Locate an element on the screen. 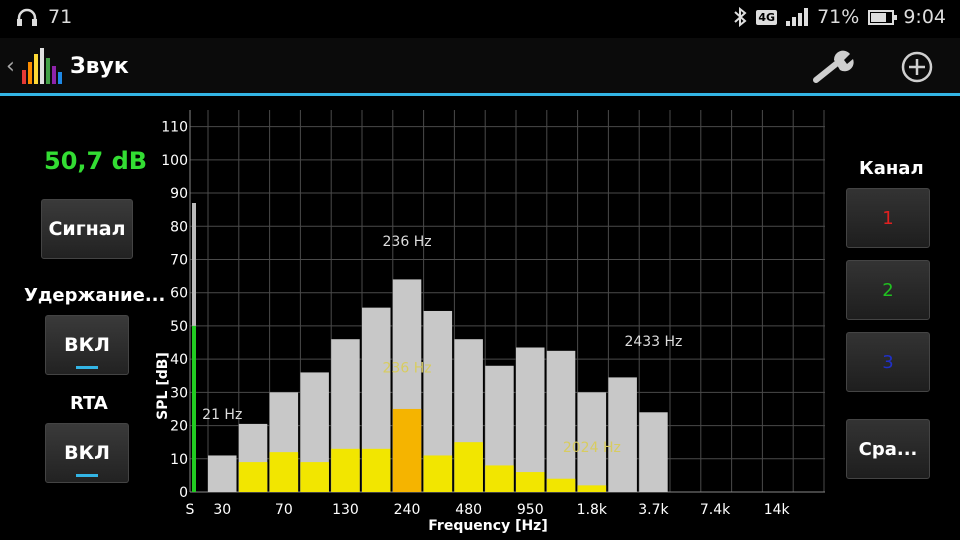 This screenshot has width=960, height=540. status-left: 71 is located at coordinates (44, 17).